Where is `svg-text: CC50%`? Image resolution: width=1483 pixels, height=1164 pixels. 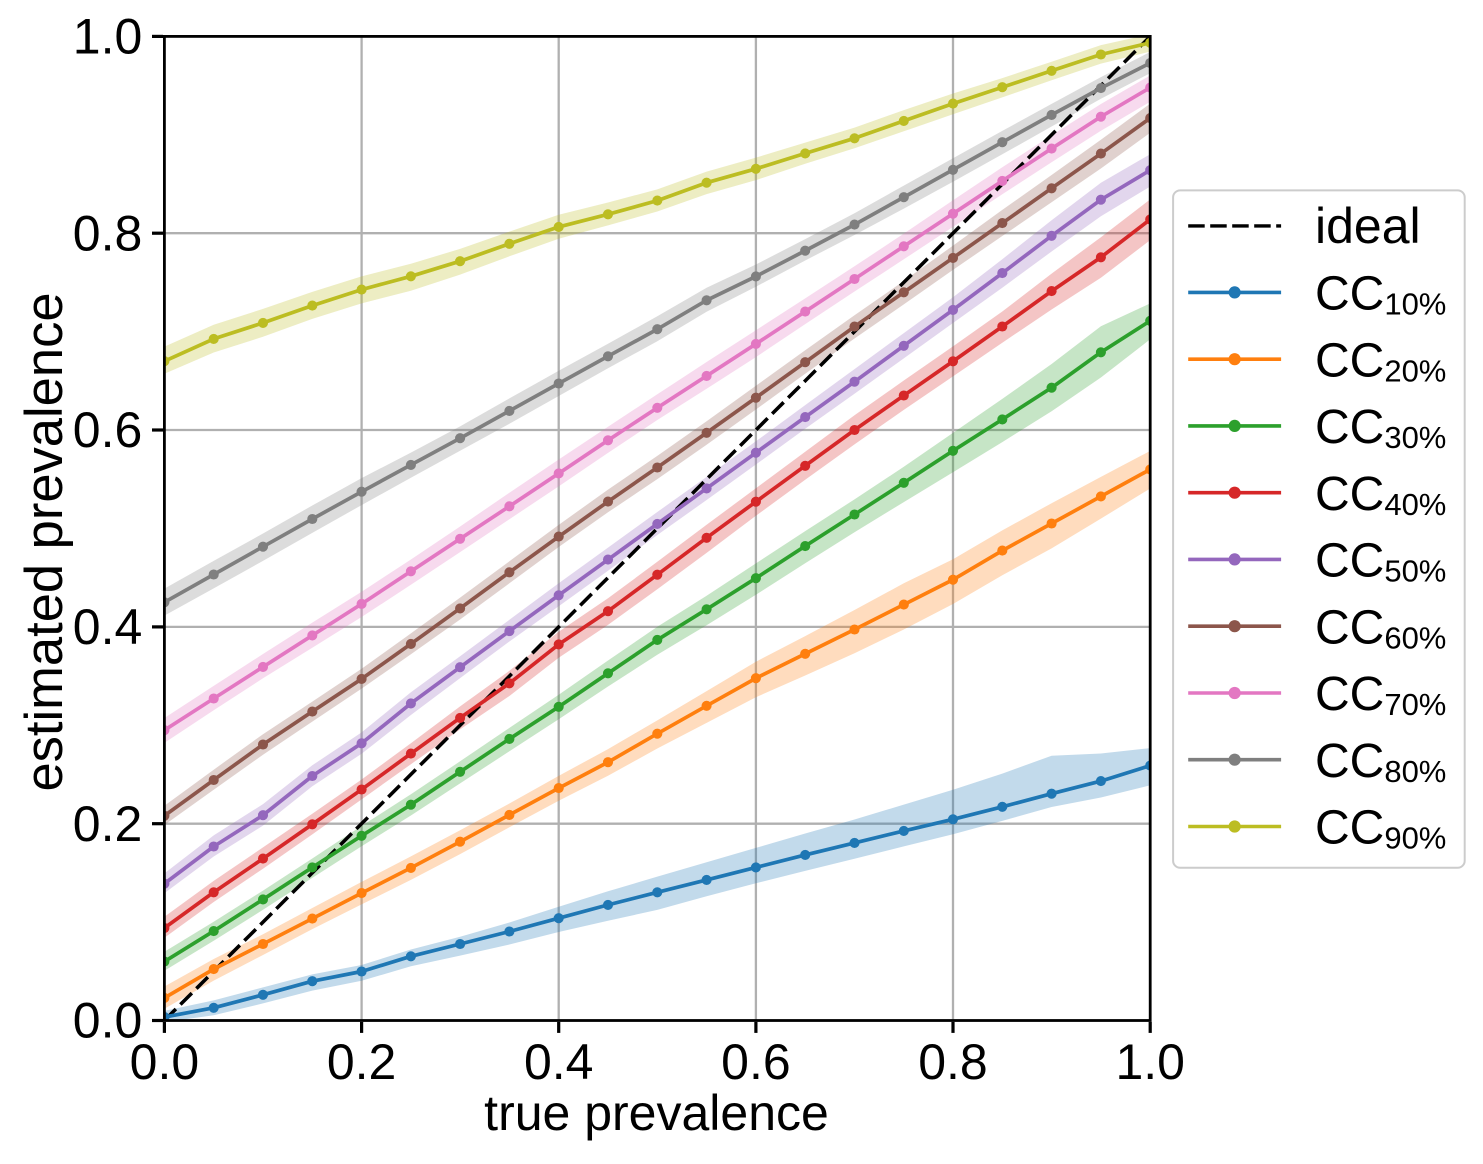 svg-text: CC50% is located at coordinates (1380, 562).